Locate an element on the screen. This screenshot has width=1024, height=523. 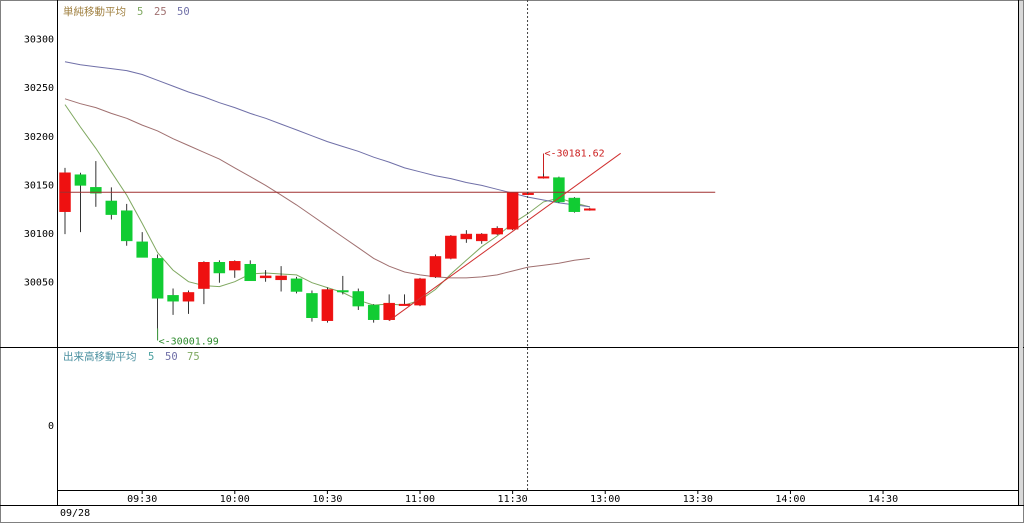
price-legend-period-25: 25 is located at coordinates (160, 12).